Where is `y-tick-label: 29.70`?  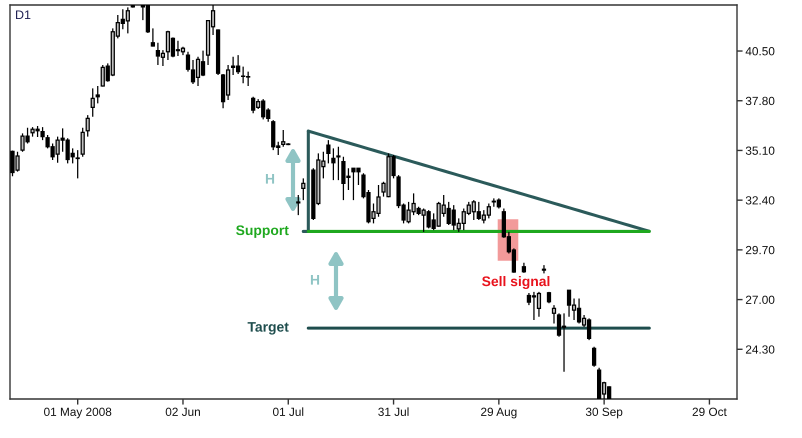
y-tick-label: 29.70 is located at coordinates (760, 250).